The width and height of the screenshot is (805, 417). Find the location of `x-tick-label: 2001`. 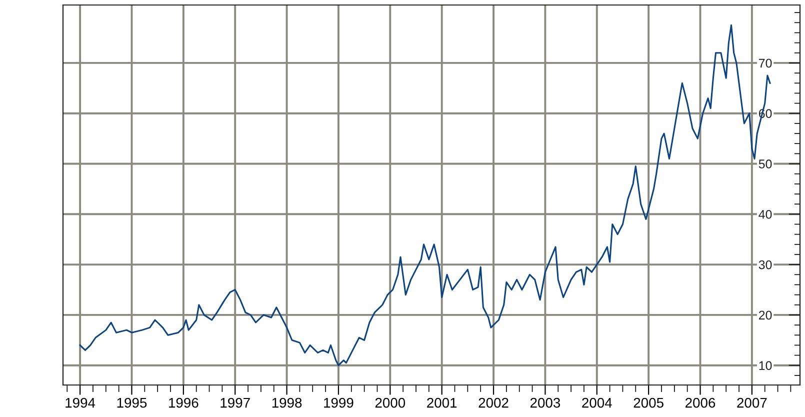

x-tick-label: 2001 is located at coordinates (442, 403).